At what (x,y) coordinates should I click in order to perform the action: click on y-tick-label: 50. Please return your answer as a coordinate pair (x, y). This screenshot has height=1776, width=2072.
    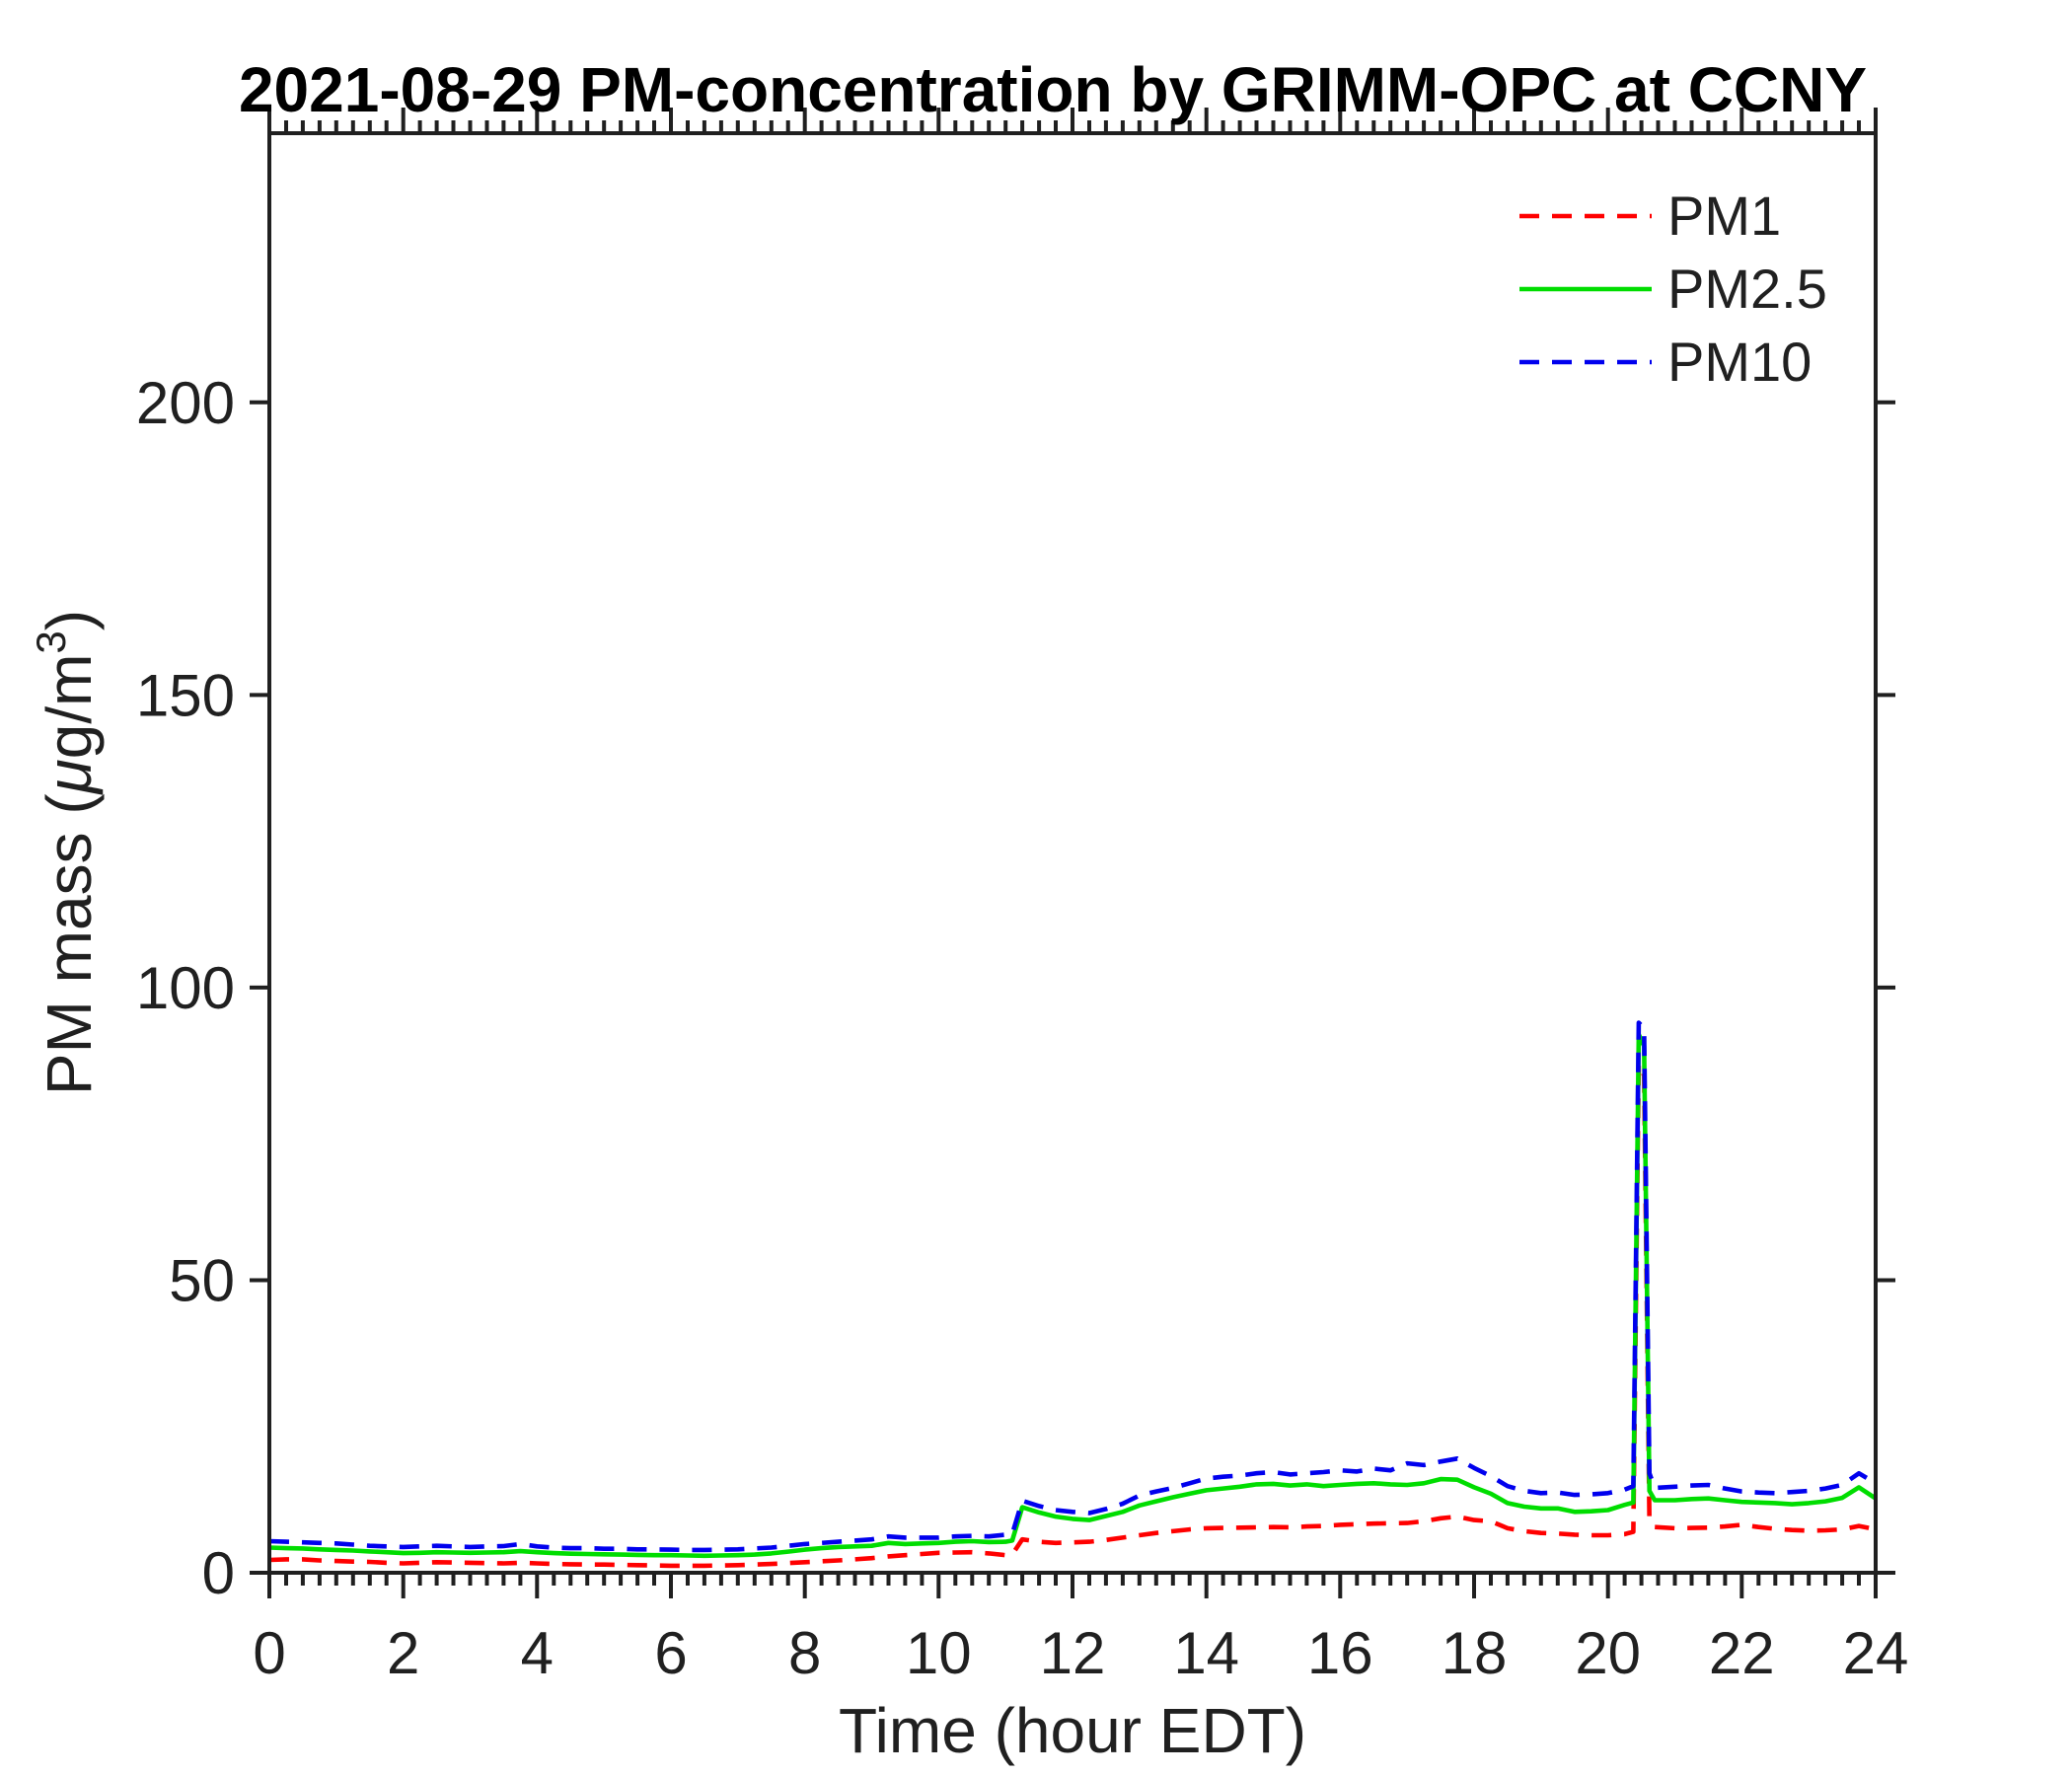
    Looking at the image, I should click on (202, 1281).